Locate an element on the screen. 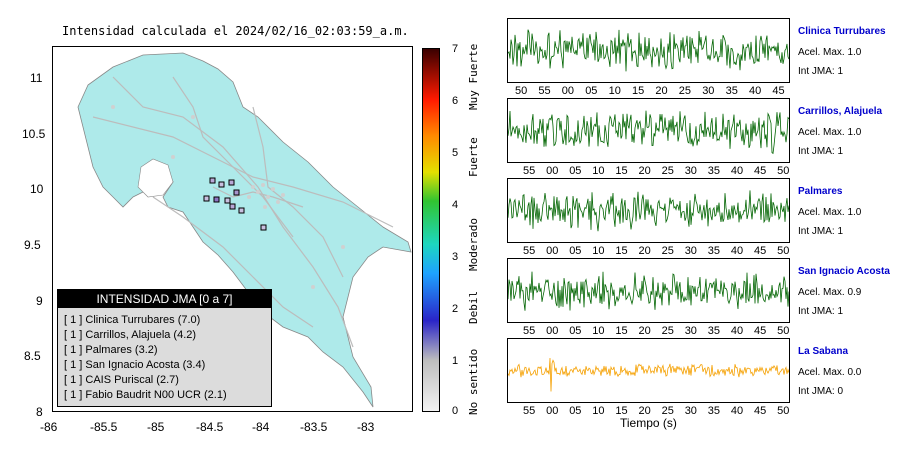  legend-row: [ 1 ] Clinica Turrubares (7.0) is located at coordinates (132, 320).